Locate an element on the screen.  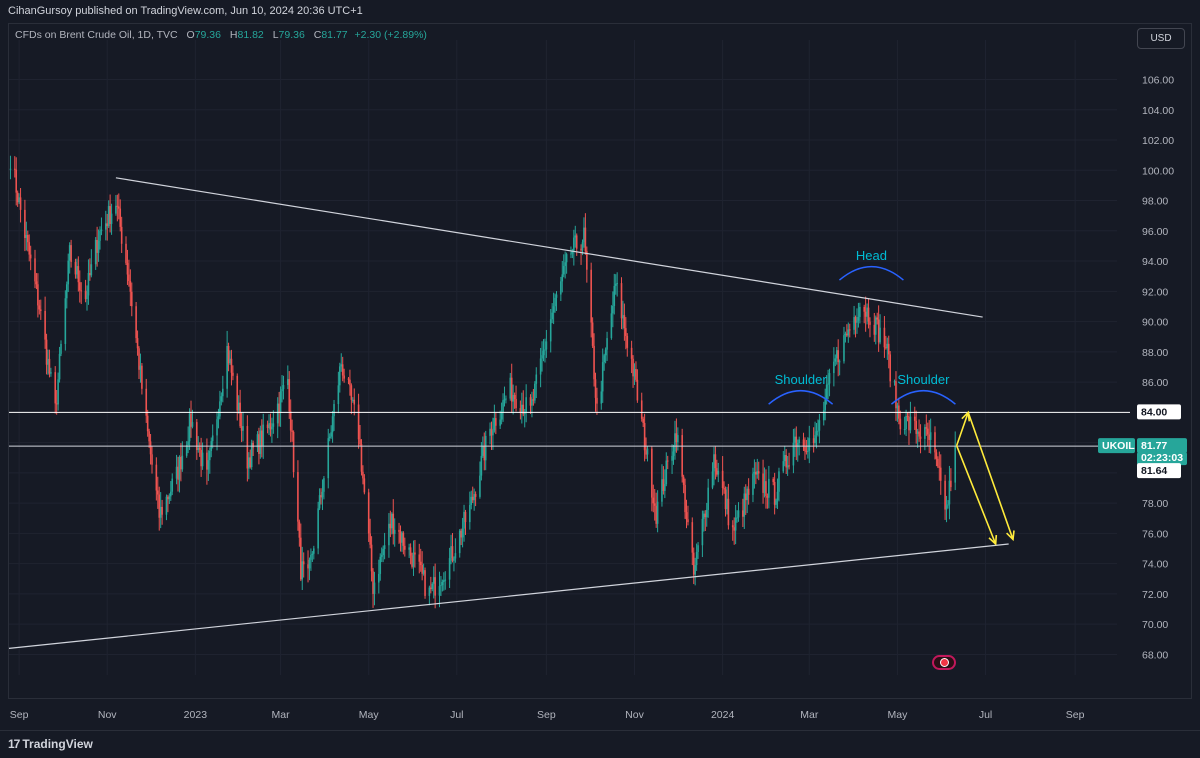
last-price-tag-bg is located at coordinates (1162, 446).